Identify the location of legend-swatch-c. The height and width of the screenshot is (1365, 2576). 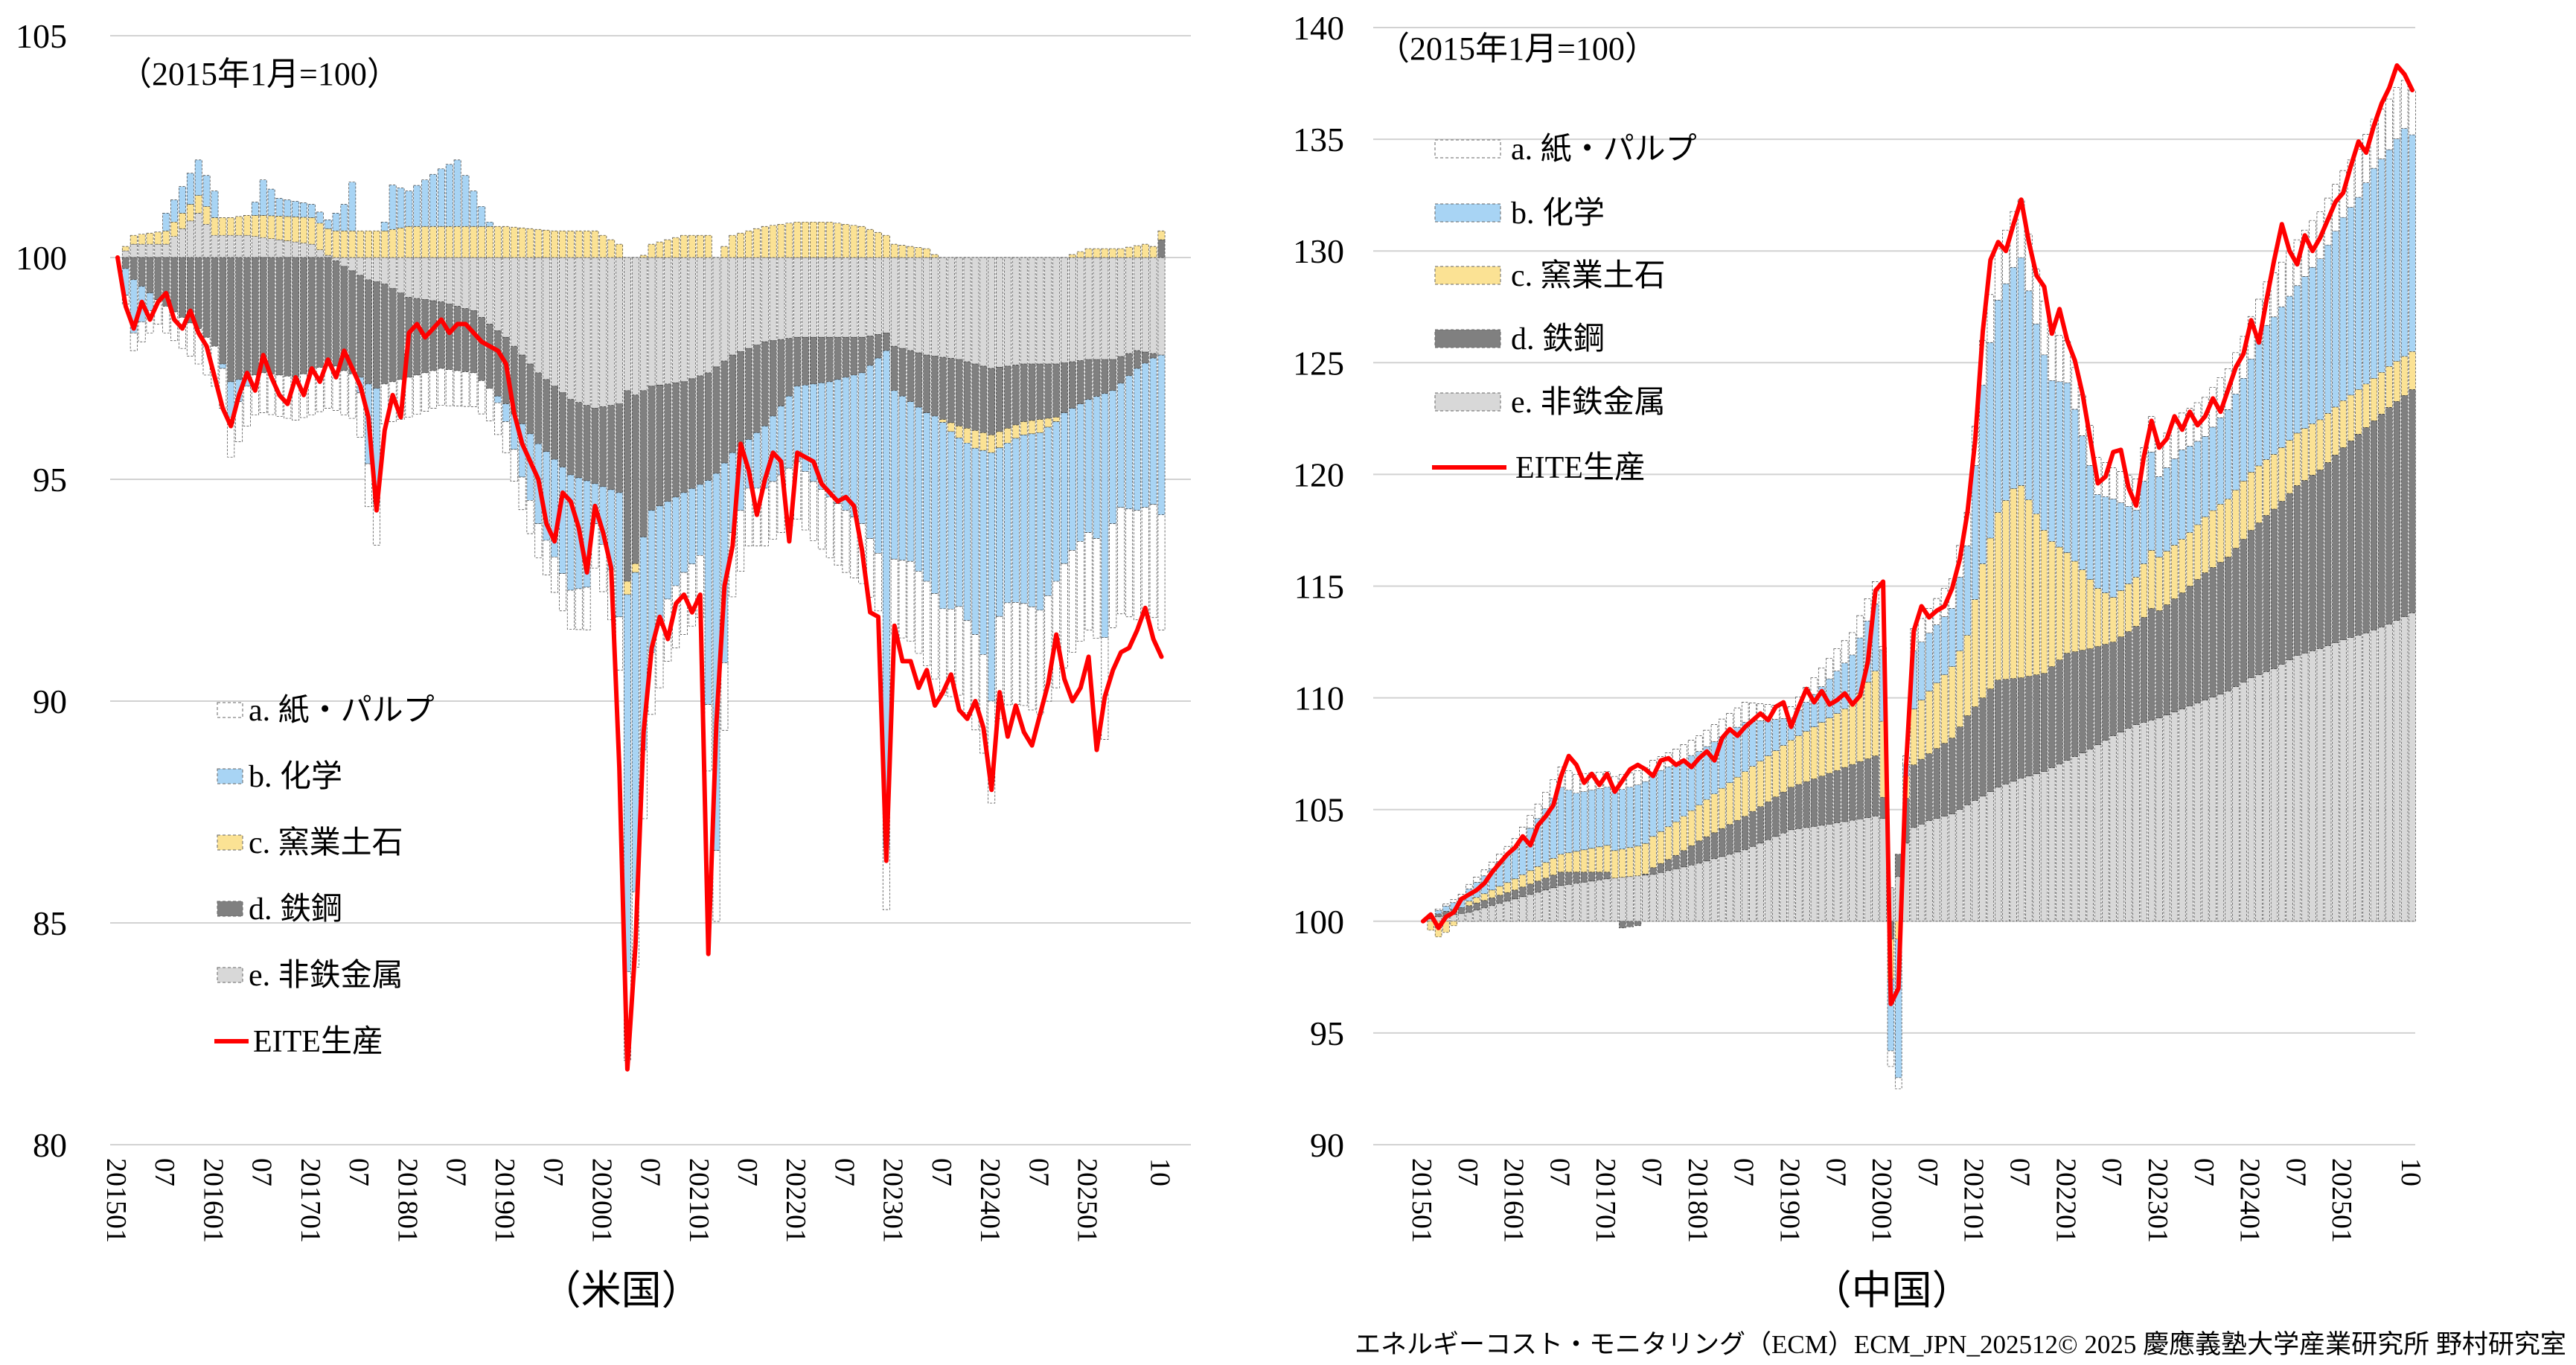
(1467, 275).